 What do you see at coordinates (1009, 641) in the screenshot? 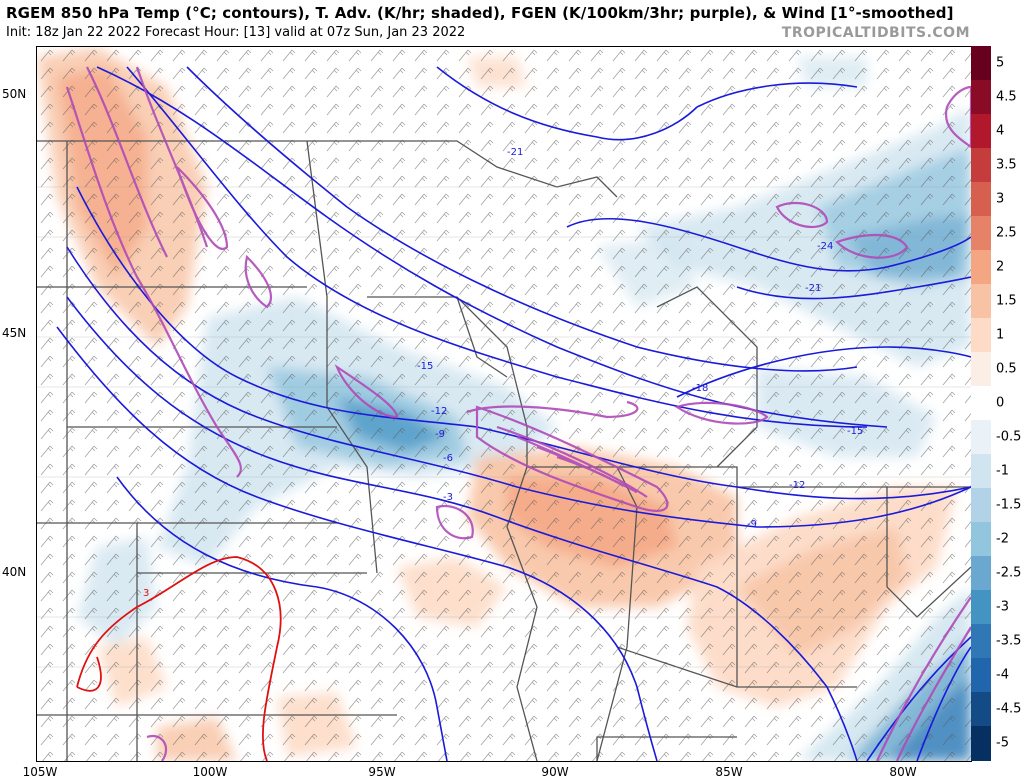
I see `colorbar-label: -3.5` at bounding box center [1009, 641].